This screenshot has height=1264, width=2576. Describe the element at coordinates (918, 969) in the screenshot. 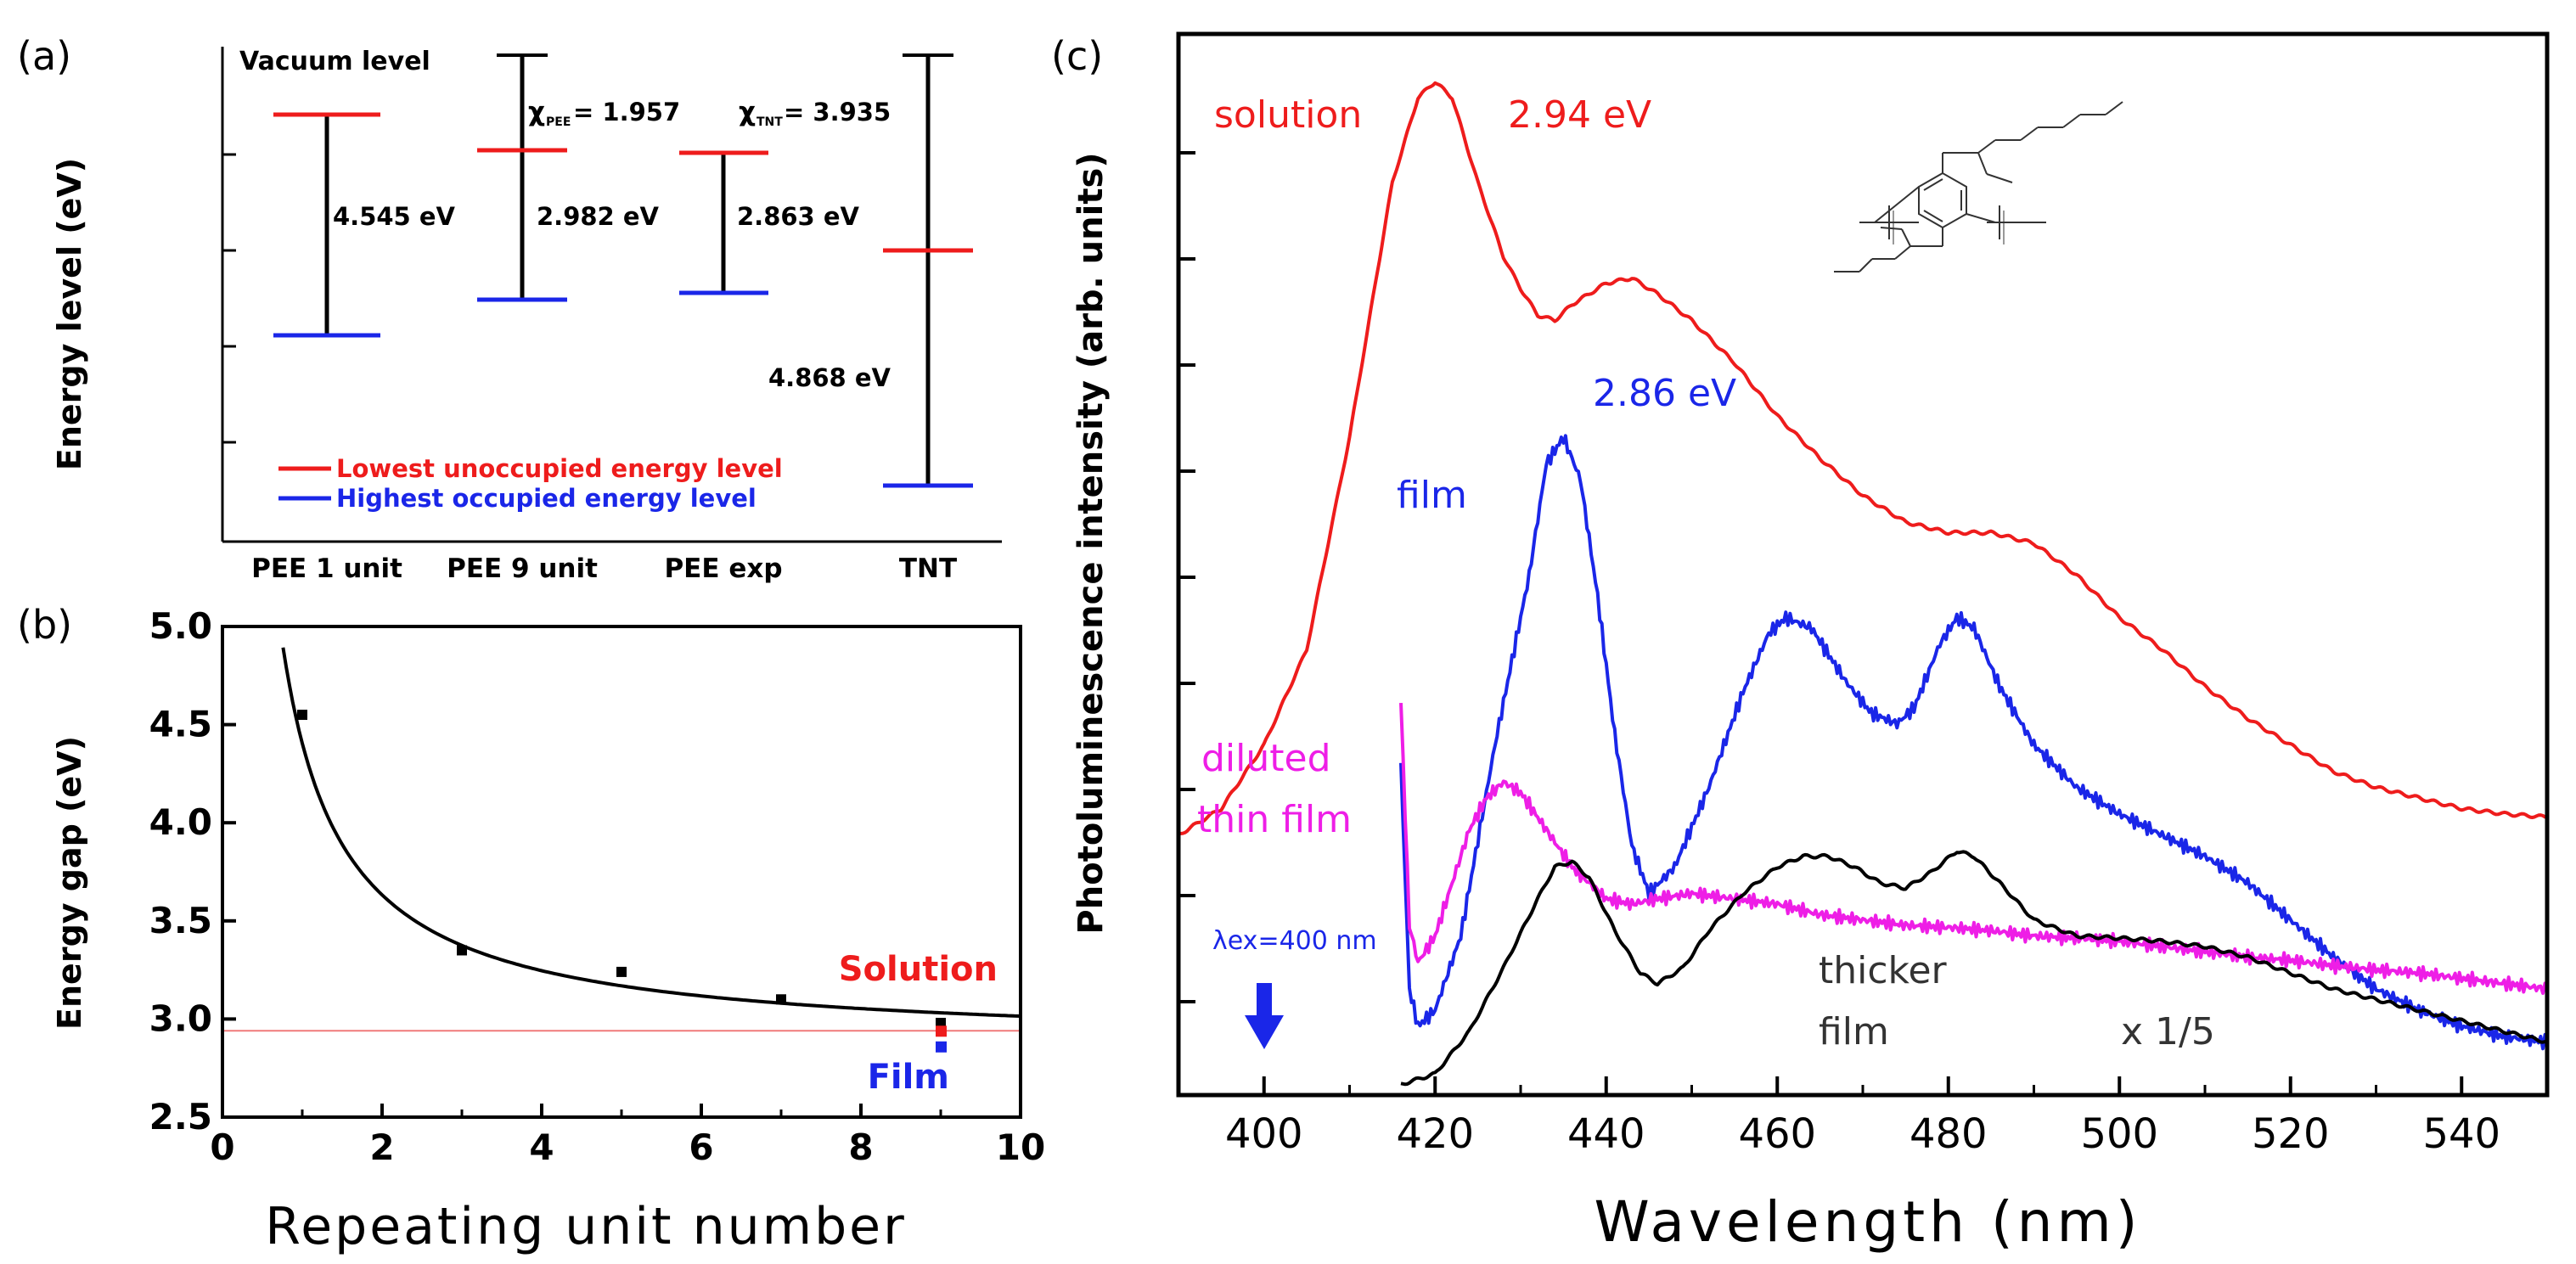

I see `solution-label: Solution` at that location.